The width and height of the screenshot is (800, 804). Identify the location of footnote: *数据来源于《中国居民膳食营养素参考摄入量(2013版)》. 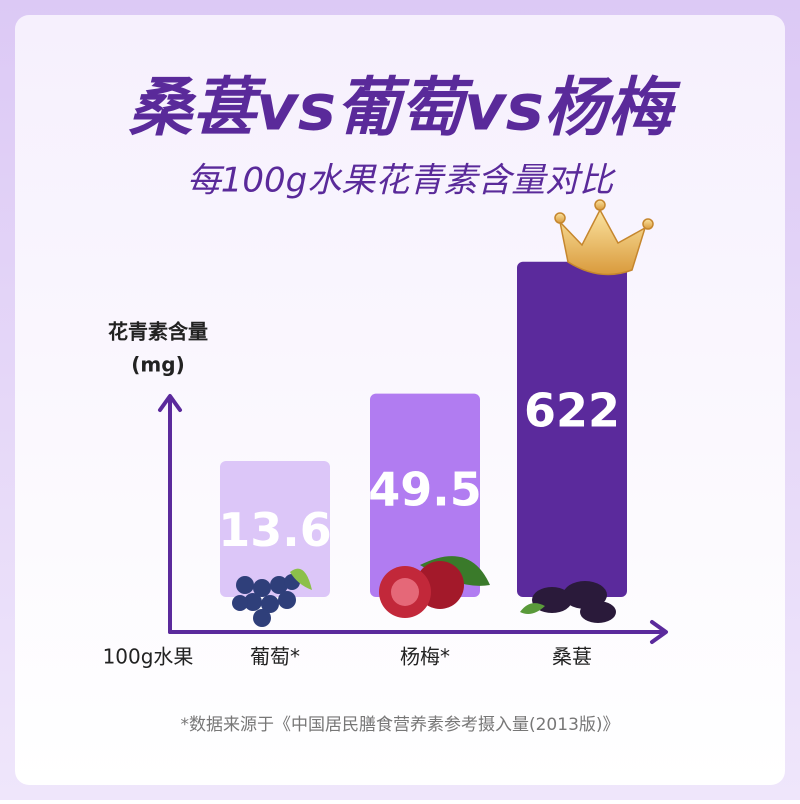
(399, 725).